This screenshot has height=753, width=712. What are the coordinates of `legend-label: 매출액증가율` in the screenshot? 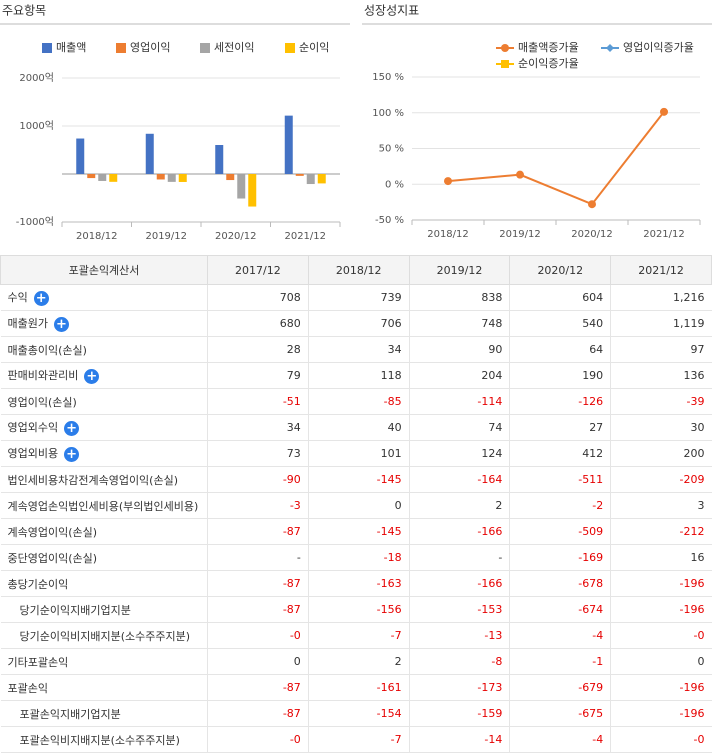 It's located at (548, 47).